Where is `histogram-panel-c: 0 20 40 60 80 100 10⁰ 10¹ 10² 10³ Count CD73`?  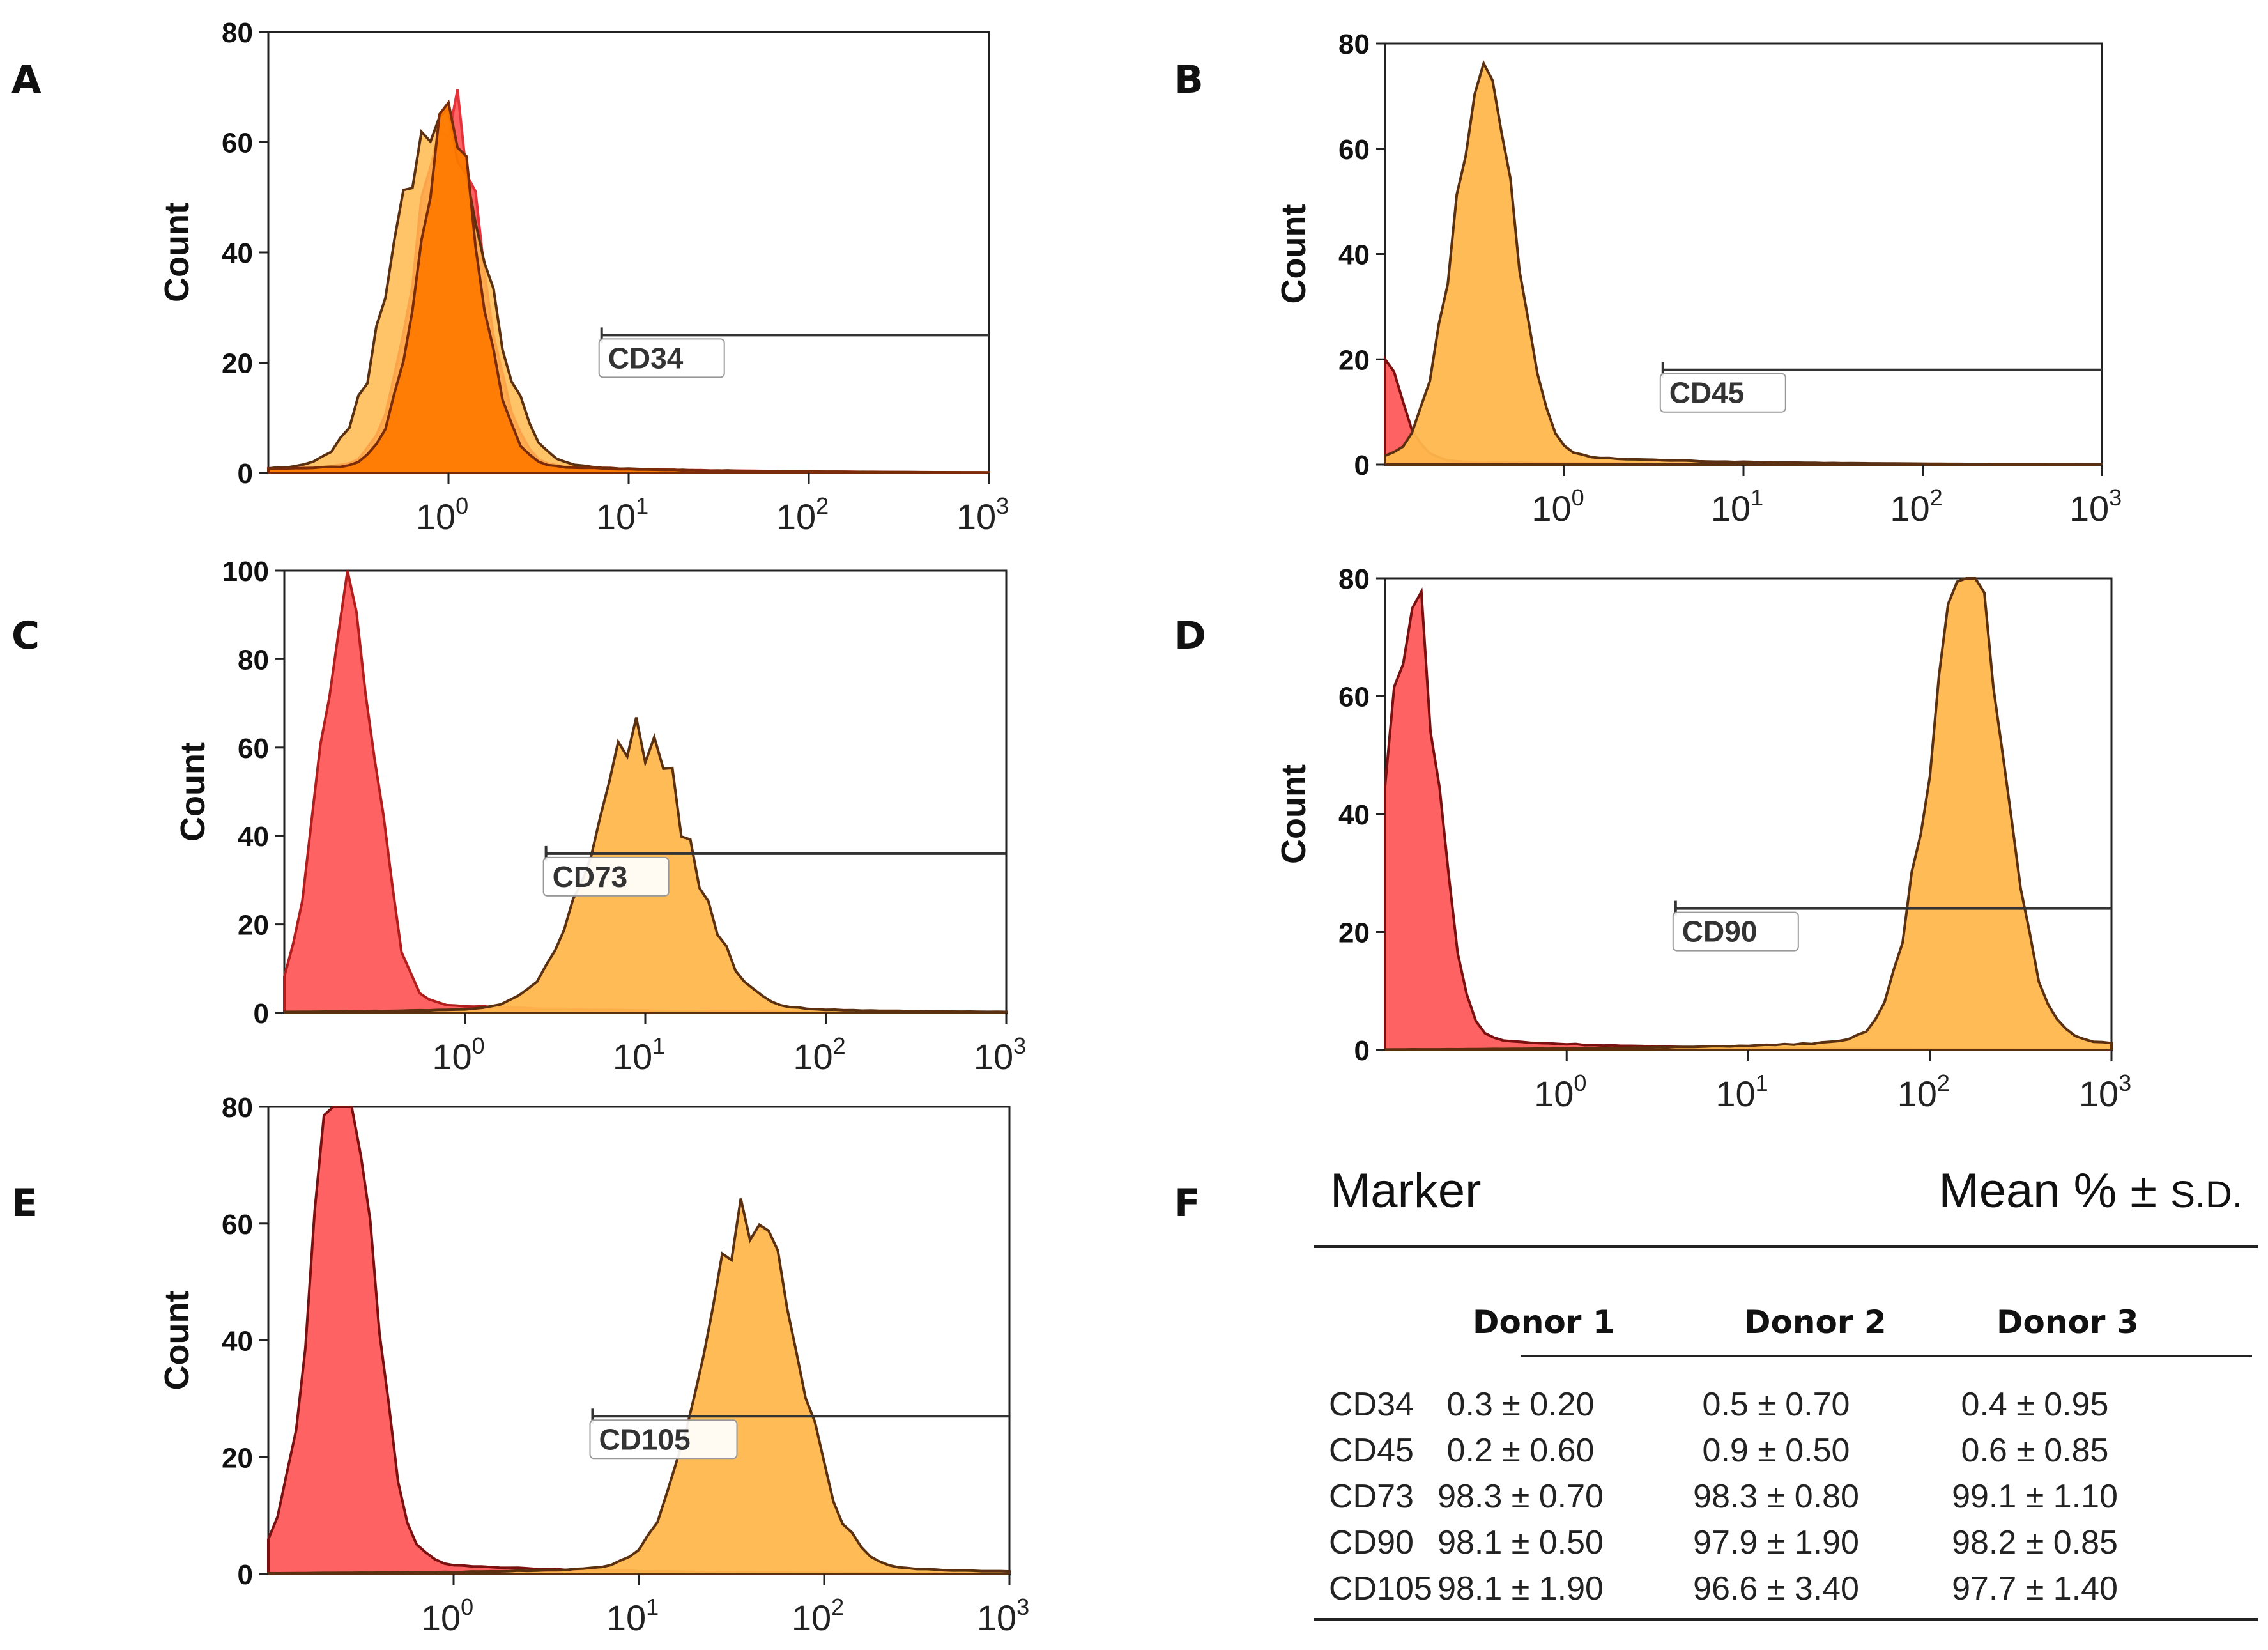 histogram-panel-c: 0 20 40 60 80 100 10⁰ 10¹ 10² 10³ Count CD73 is located at coordinates (600, 816).